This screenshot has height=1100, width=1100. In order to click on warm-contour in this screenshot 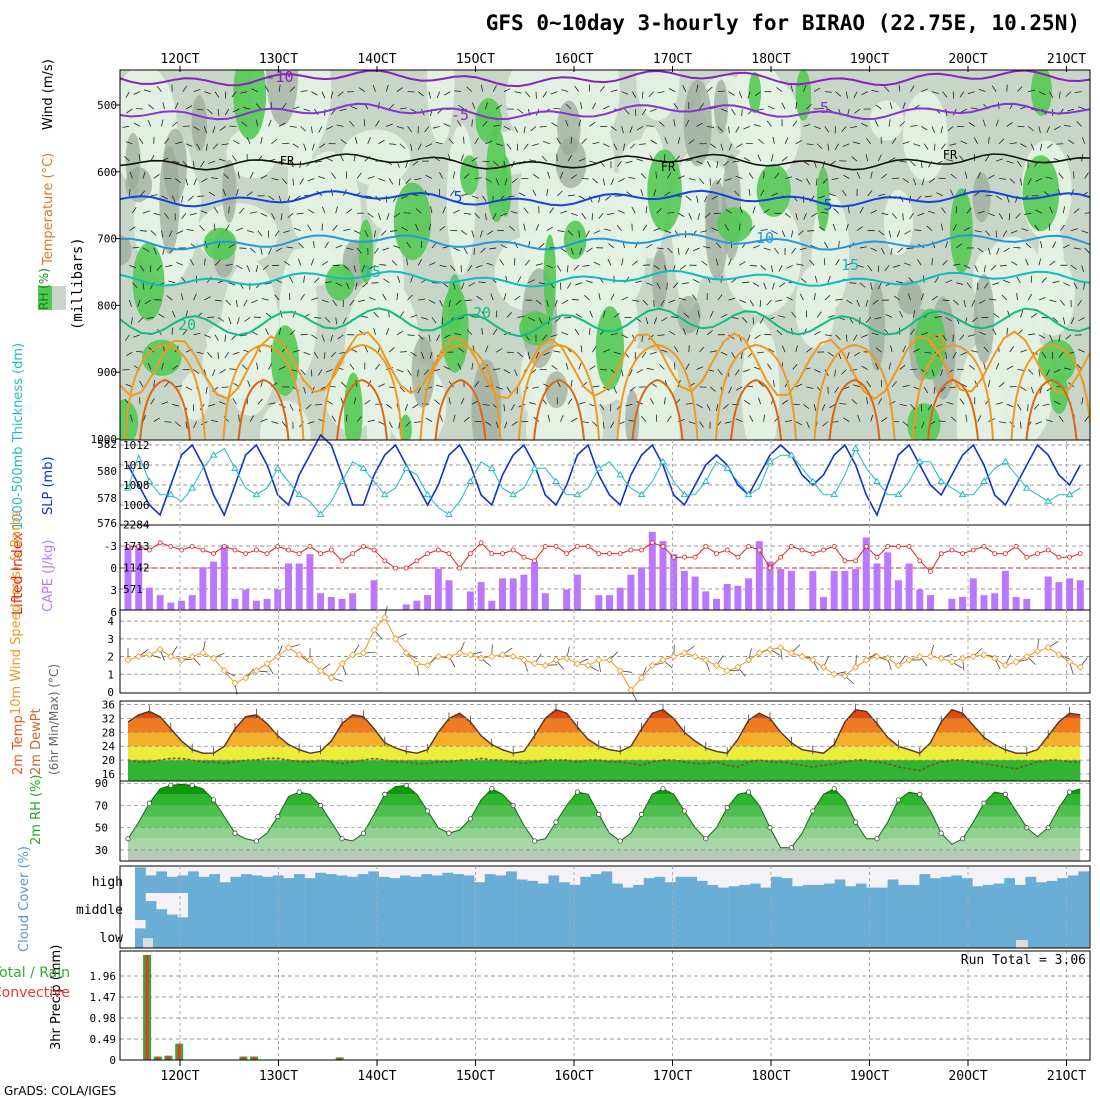, I will do `click(165, 391)`.